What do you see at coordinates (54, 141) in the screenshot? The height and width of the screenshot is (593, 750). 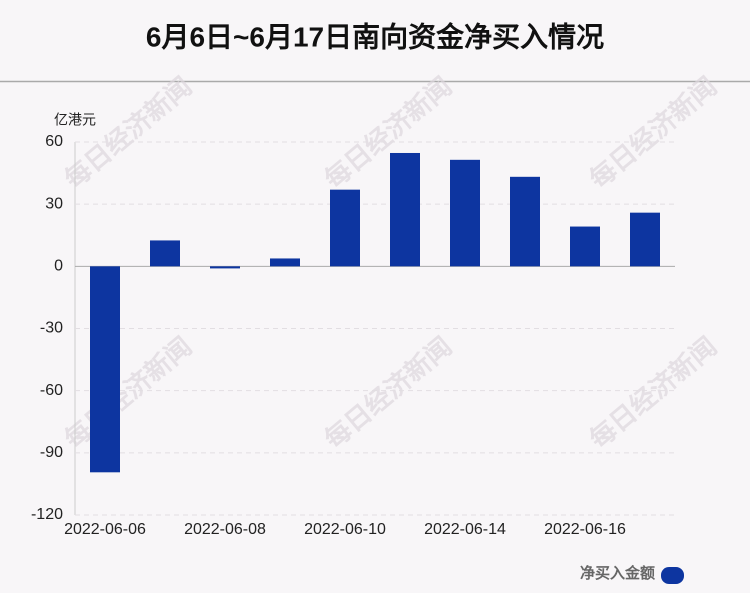 I see `y-tick-label: 60` at bounding box center [54, 141].